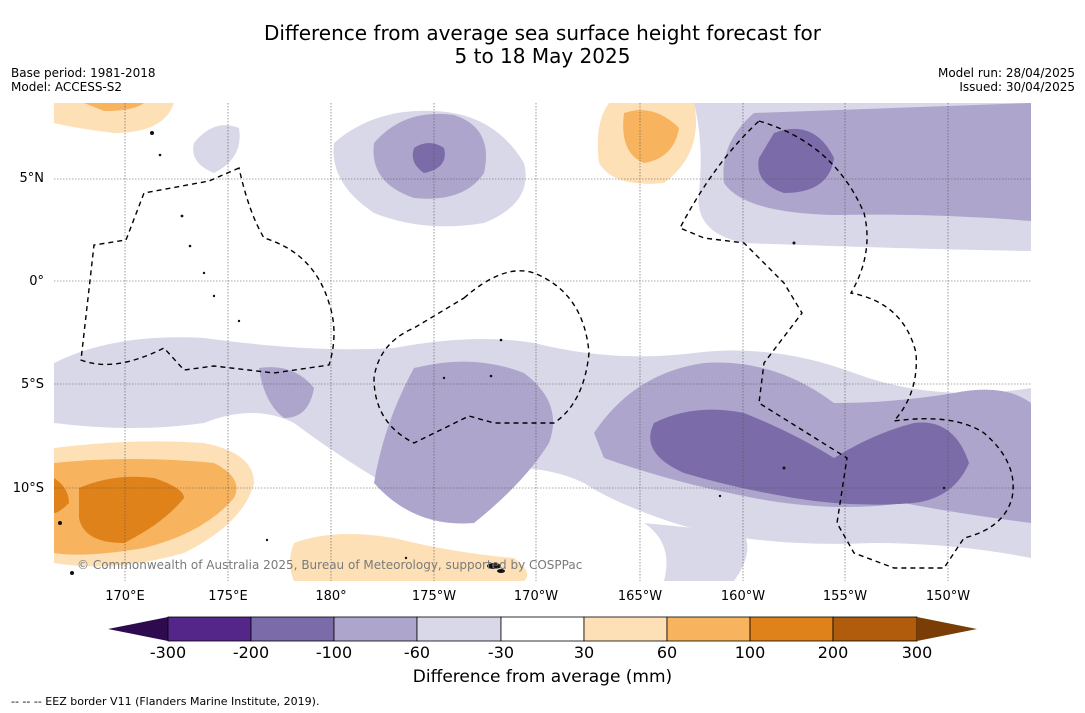  I want to click on colorbar-tick-1: -300, so click(168, 652).